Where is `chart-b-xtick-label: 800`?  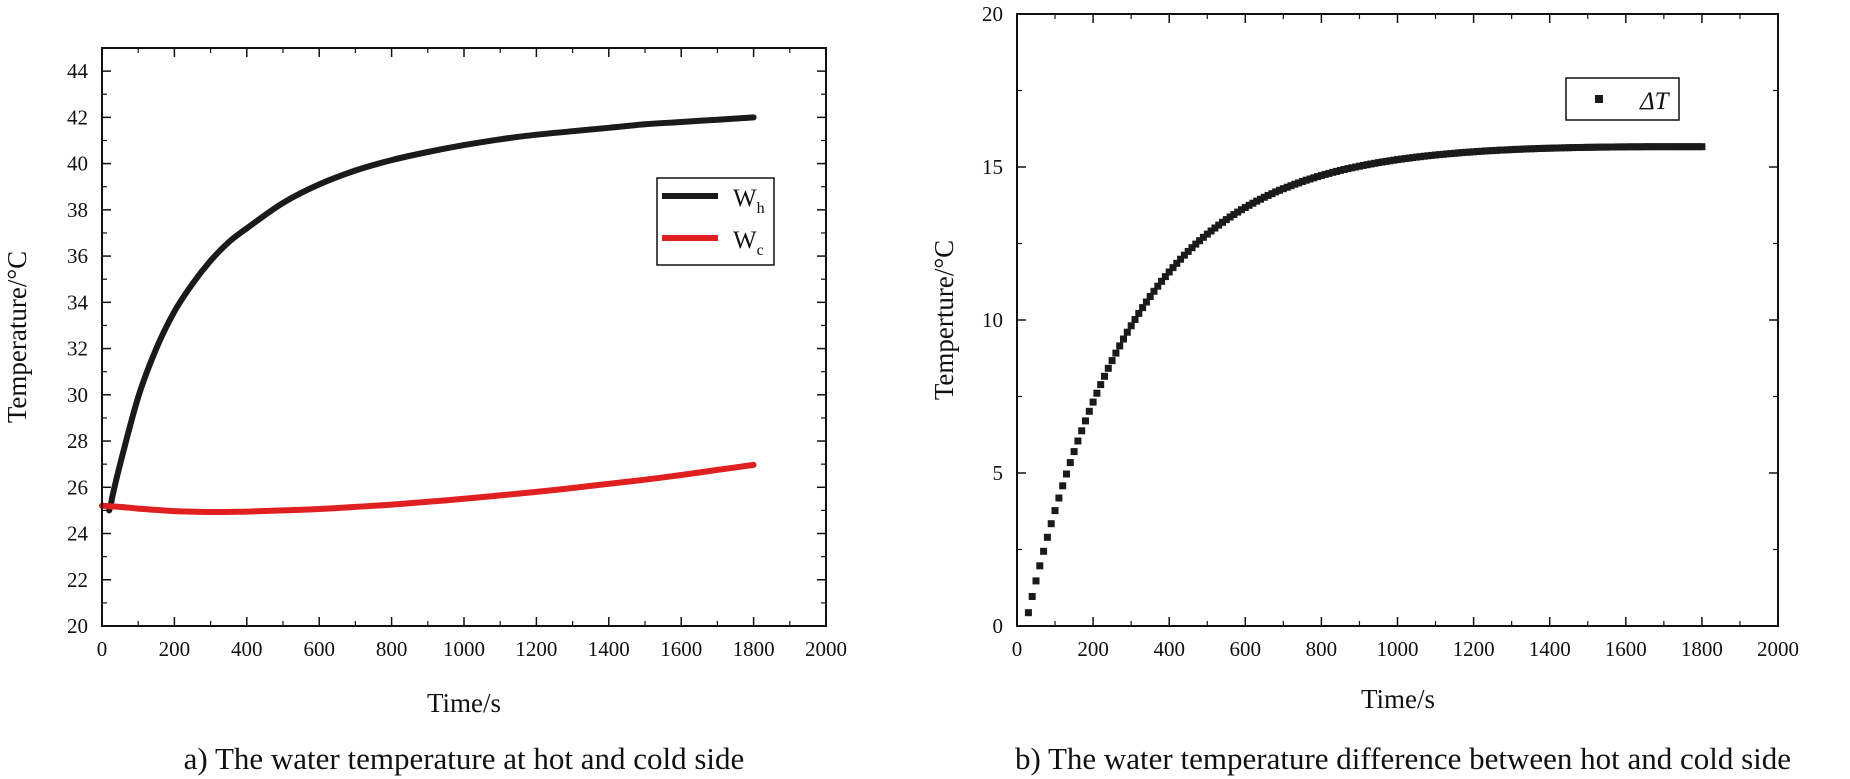 chart-b-xtick-label: 800 is located at coordinates (1322, 649).